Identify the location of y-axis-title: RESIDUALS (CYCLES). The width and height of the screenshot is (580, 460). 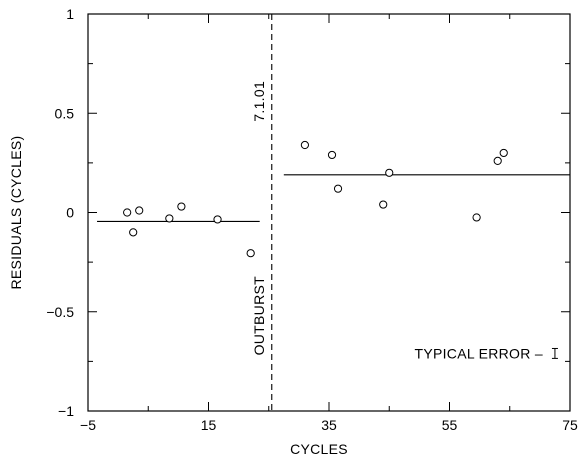
(16, 213).